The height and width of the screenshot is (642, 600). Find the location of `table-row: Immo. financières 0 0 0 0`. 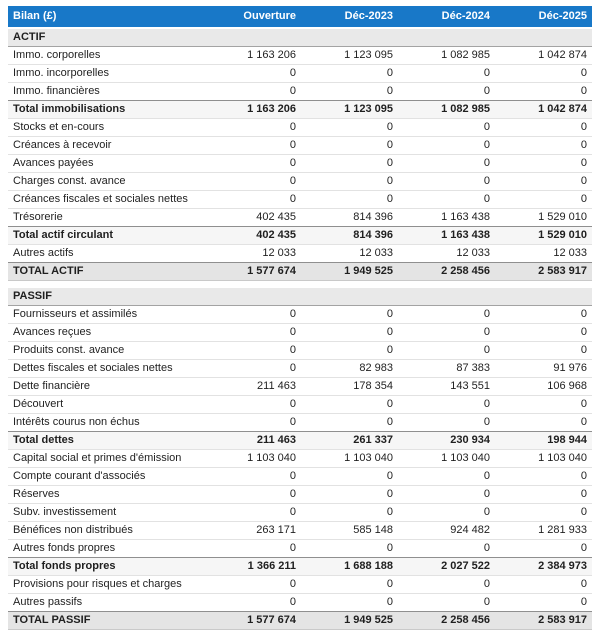

table-row: Immo. financières 0 0 0 0 is located at coordinates (300, 91).